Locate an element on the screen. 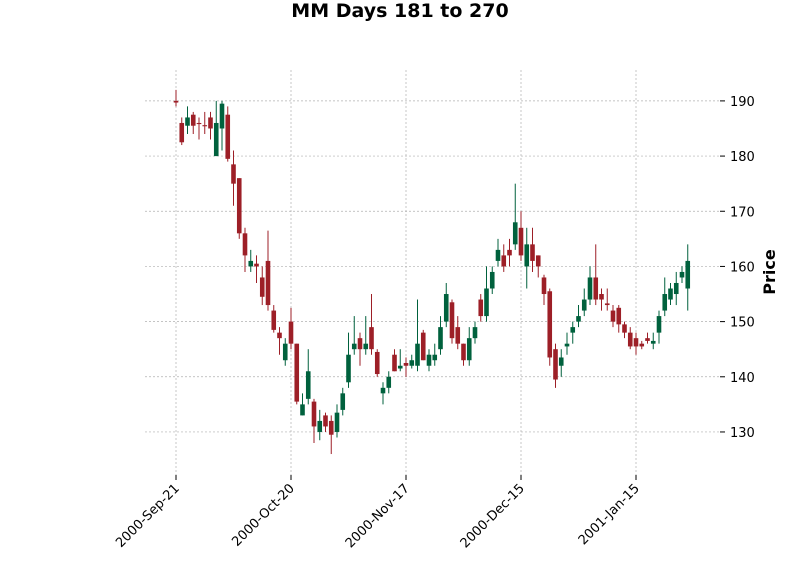 This screenshot has height=575, width=800. chart-title: MM Days 181 to 270 is located at coordinates (399, 11).